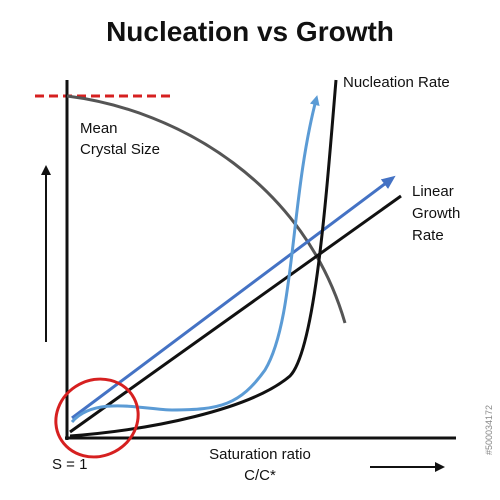 Image resolution: width=500 pixels, height=500 pixels. Describe the element at coordinates (436, 213) in the screenshot. I see `linear-growth-rate-label-line2: Growth` at that location.